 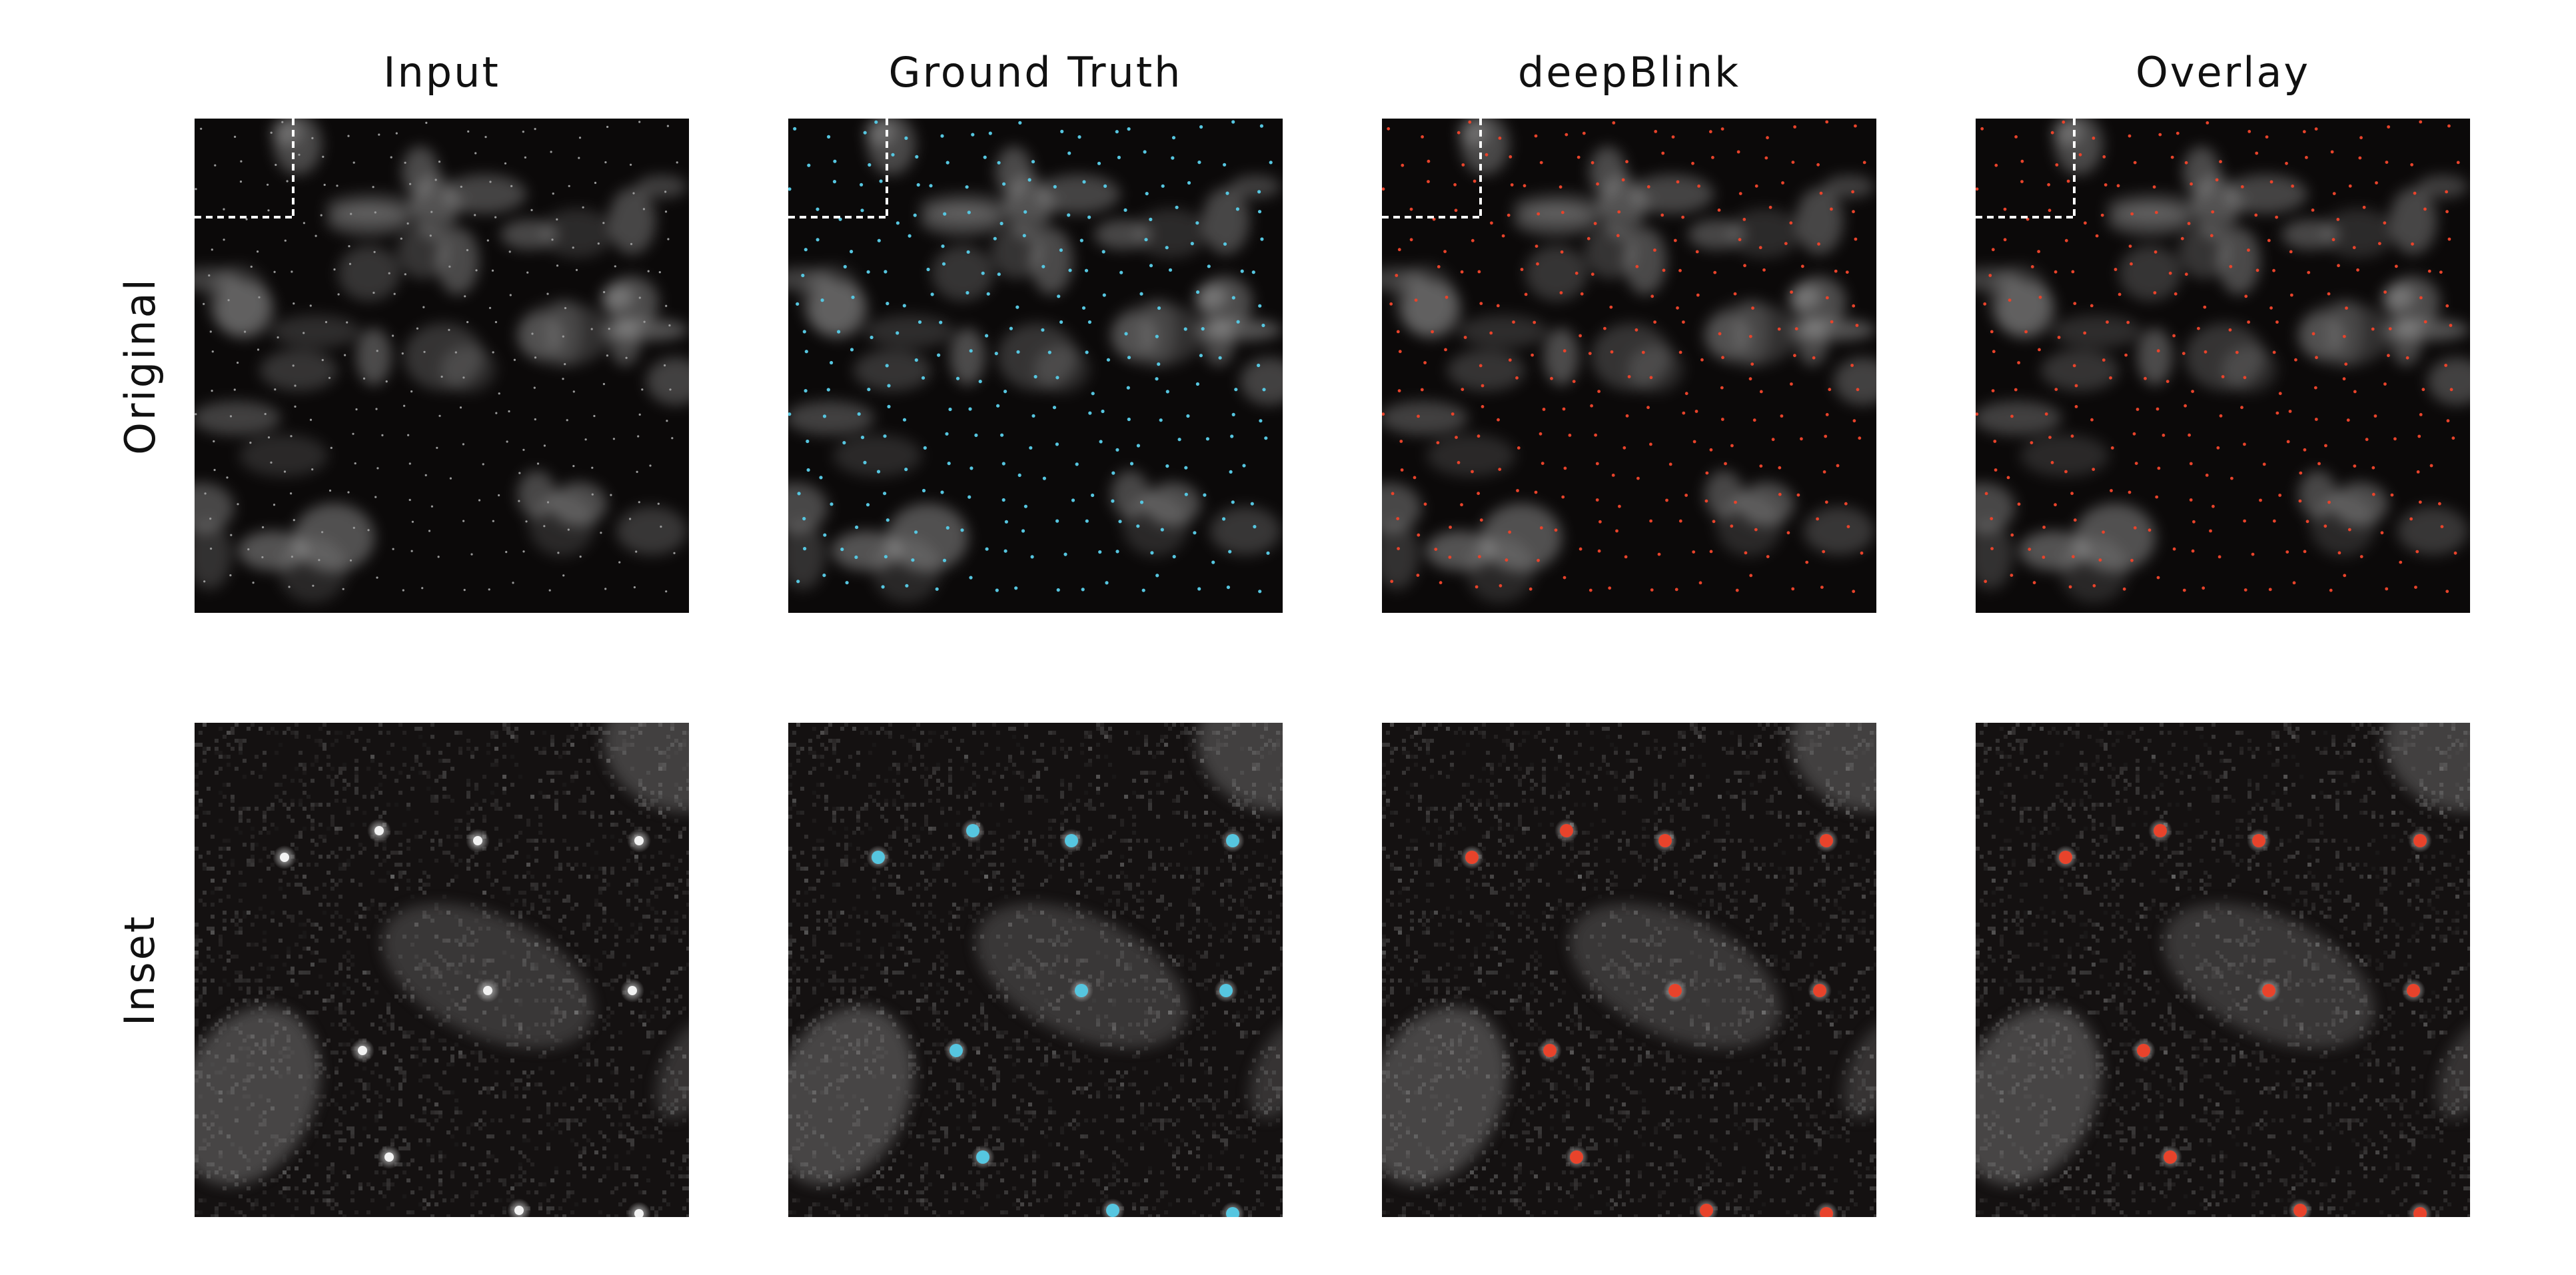 I want to click on inset-ground-truth-svg, so click(x=1036, y=970).